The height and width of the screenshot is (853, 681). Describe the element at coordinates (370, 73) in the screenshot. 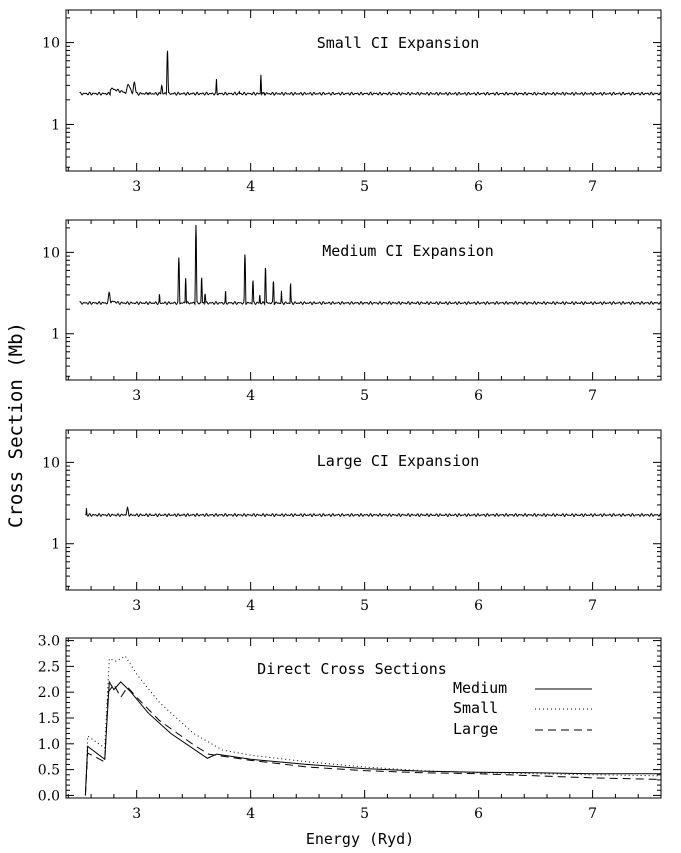

I see `series-line-small` at that location.